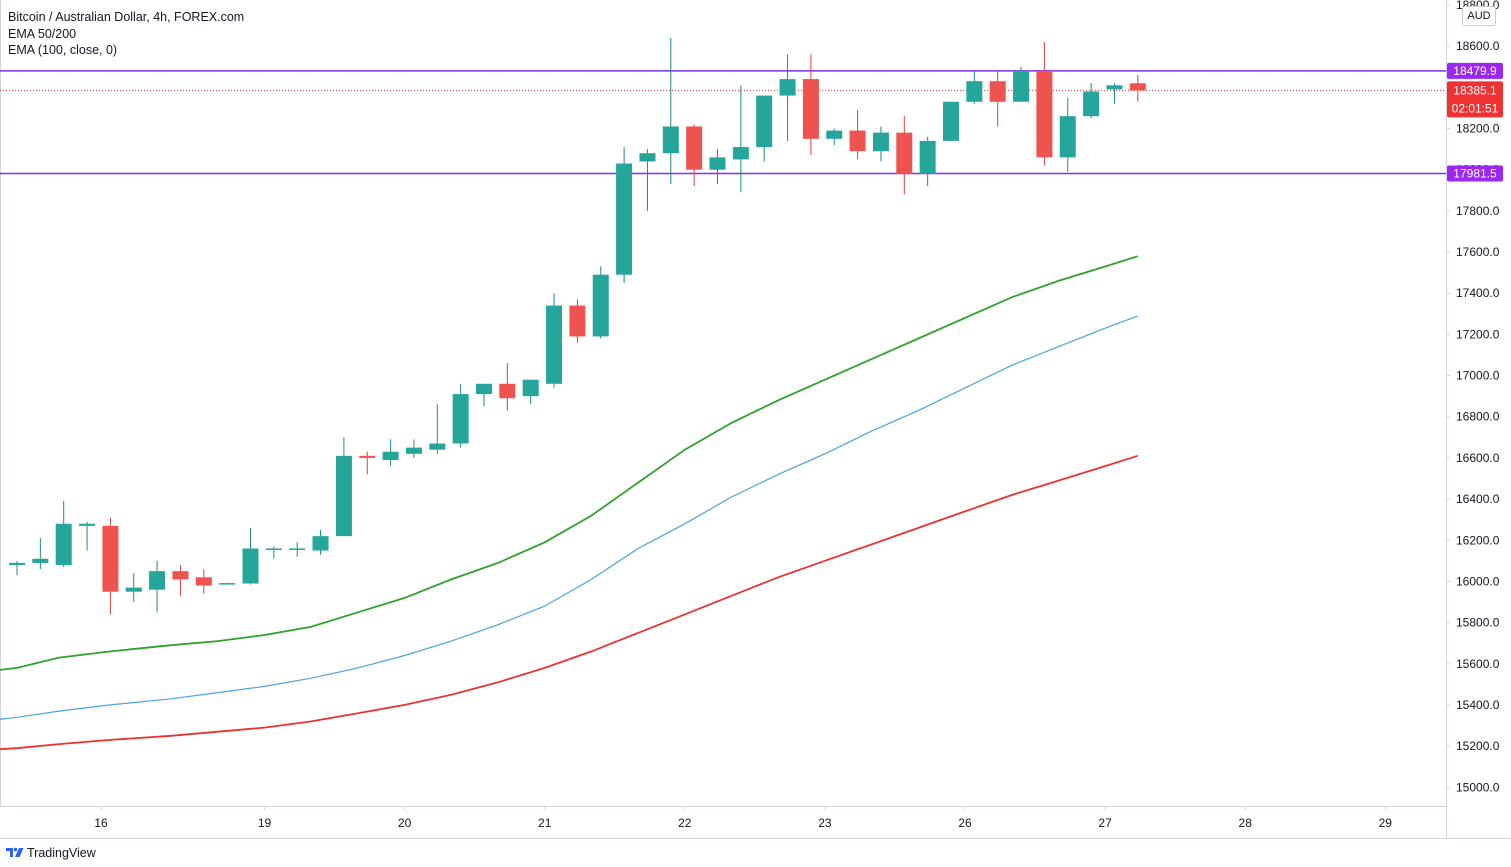 Image resolution: width=1511 pixels, height=867 pixels. Describe the element at coordinates (965, 823) in the screenshot. I see `x-tick-label: 26` at that location.